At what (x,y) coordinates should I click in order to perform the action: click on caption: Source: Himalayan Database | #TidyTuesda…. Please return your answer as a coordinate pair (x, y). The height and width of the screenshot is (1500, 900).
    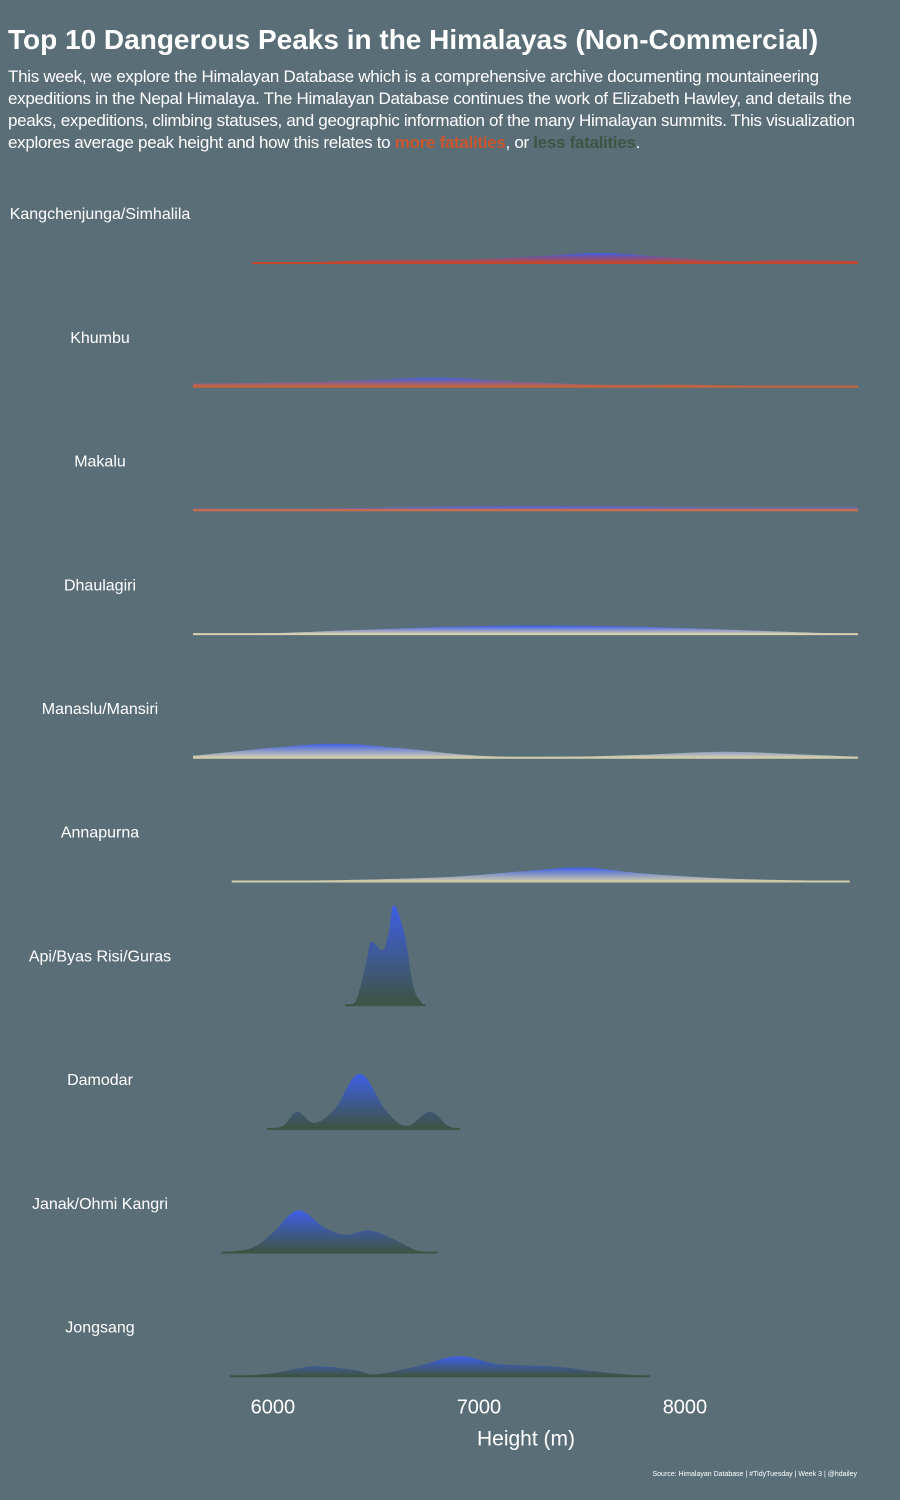
    Looking at the image, I should click on (754, 1474).